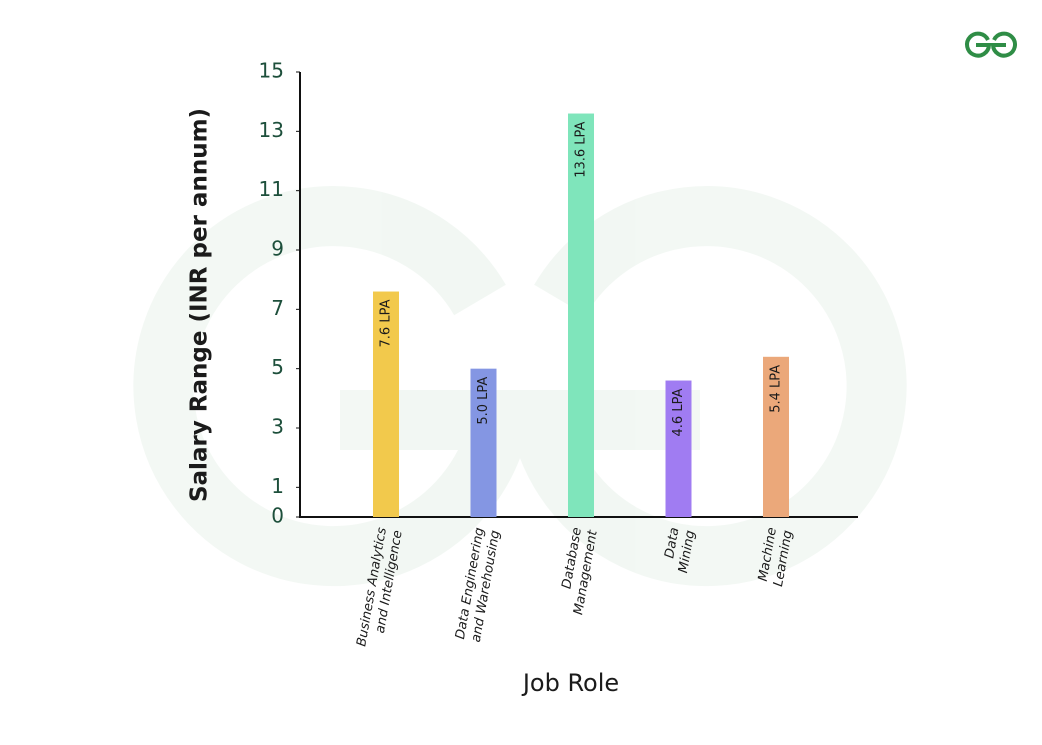 The width and height of the screenshot is (1042, 745). What do you see at coordinates (477, 586) in the screenshot?
I see `x-tick-label: Data Engineering and Warehousing` at bounding box center [477, 586].